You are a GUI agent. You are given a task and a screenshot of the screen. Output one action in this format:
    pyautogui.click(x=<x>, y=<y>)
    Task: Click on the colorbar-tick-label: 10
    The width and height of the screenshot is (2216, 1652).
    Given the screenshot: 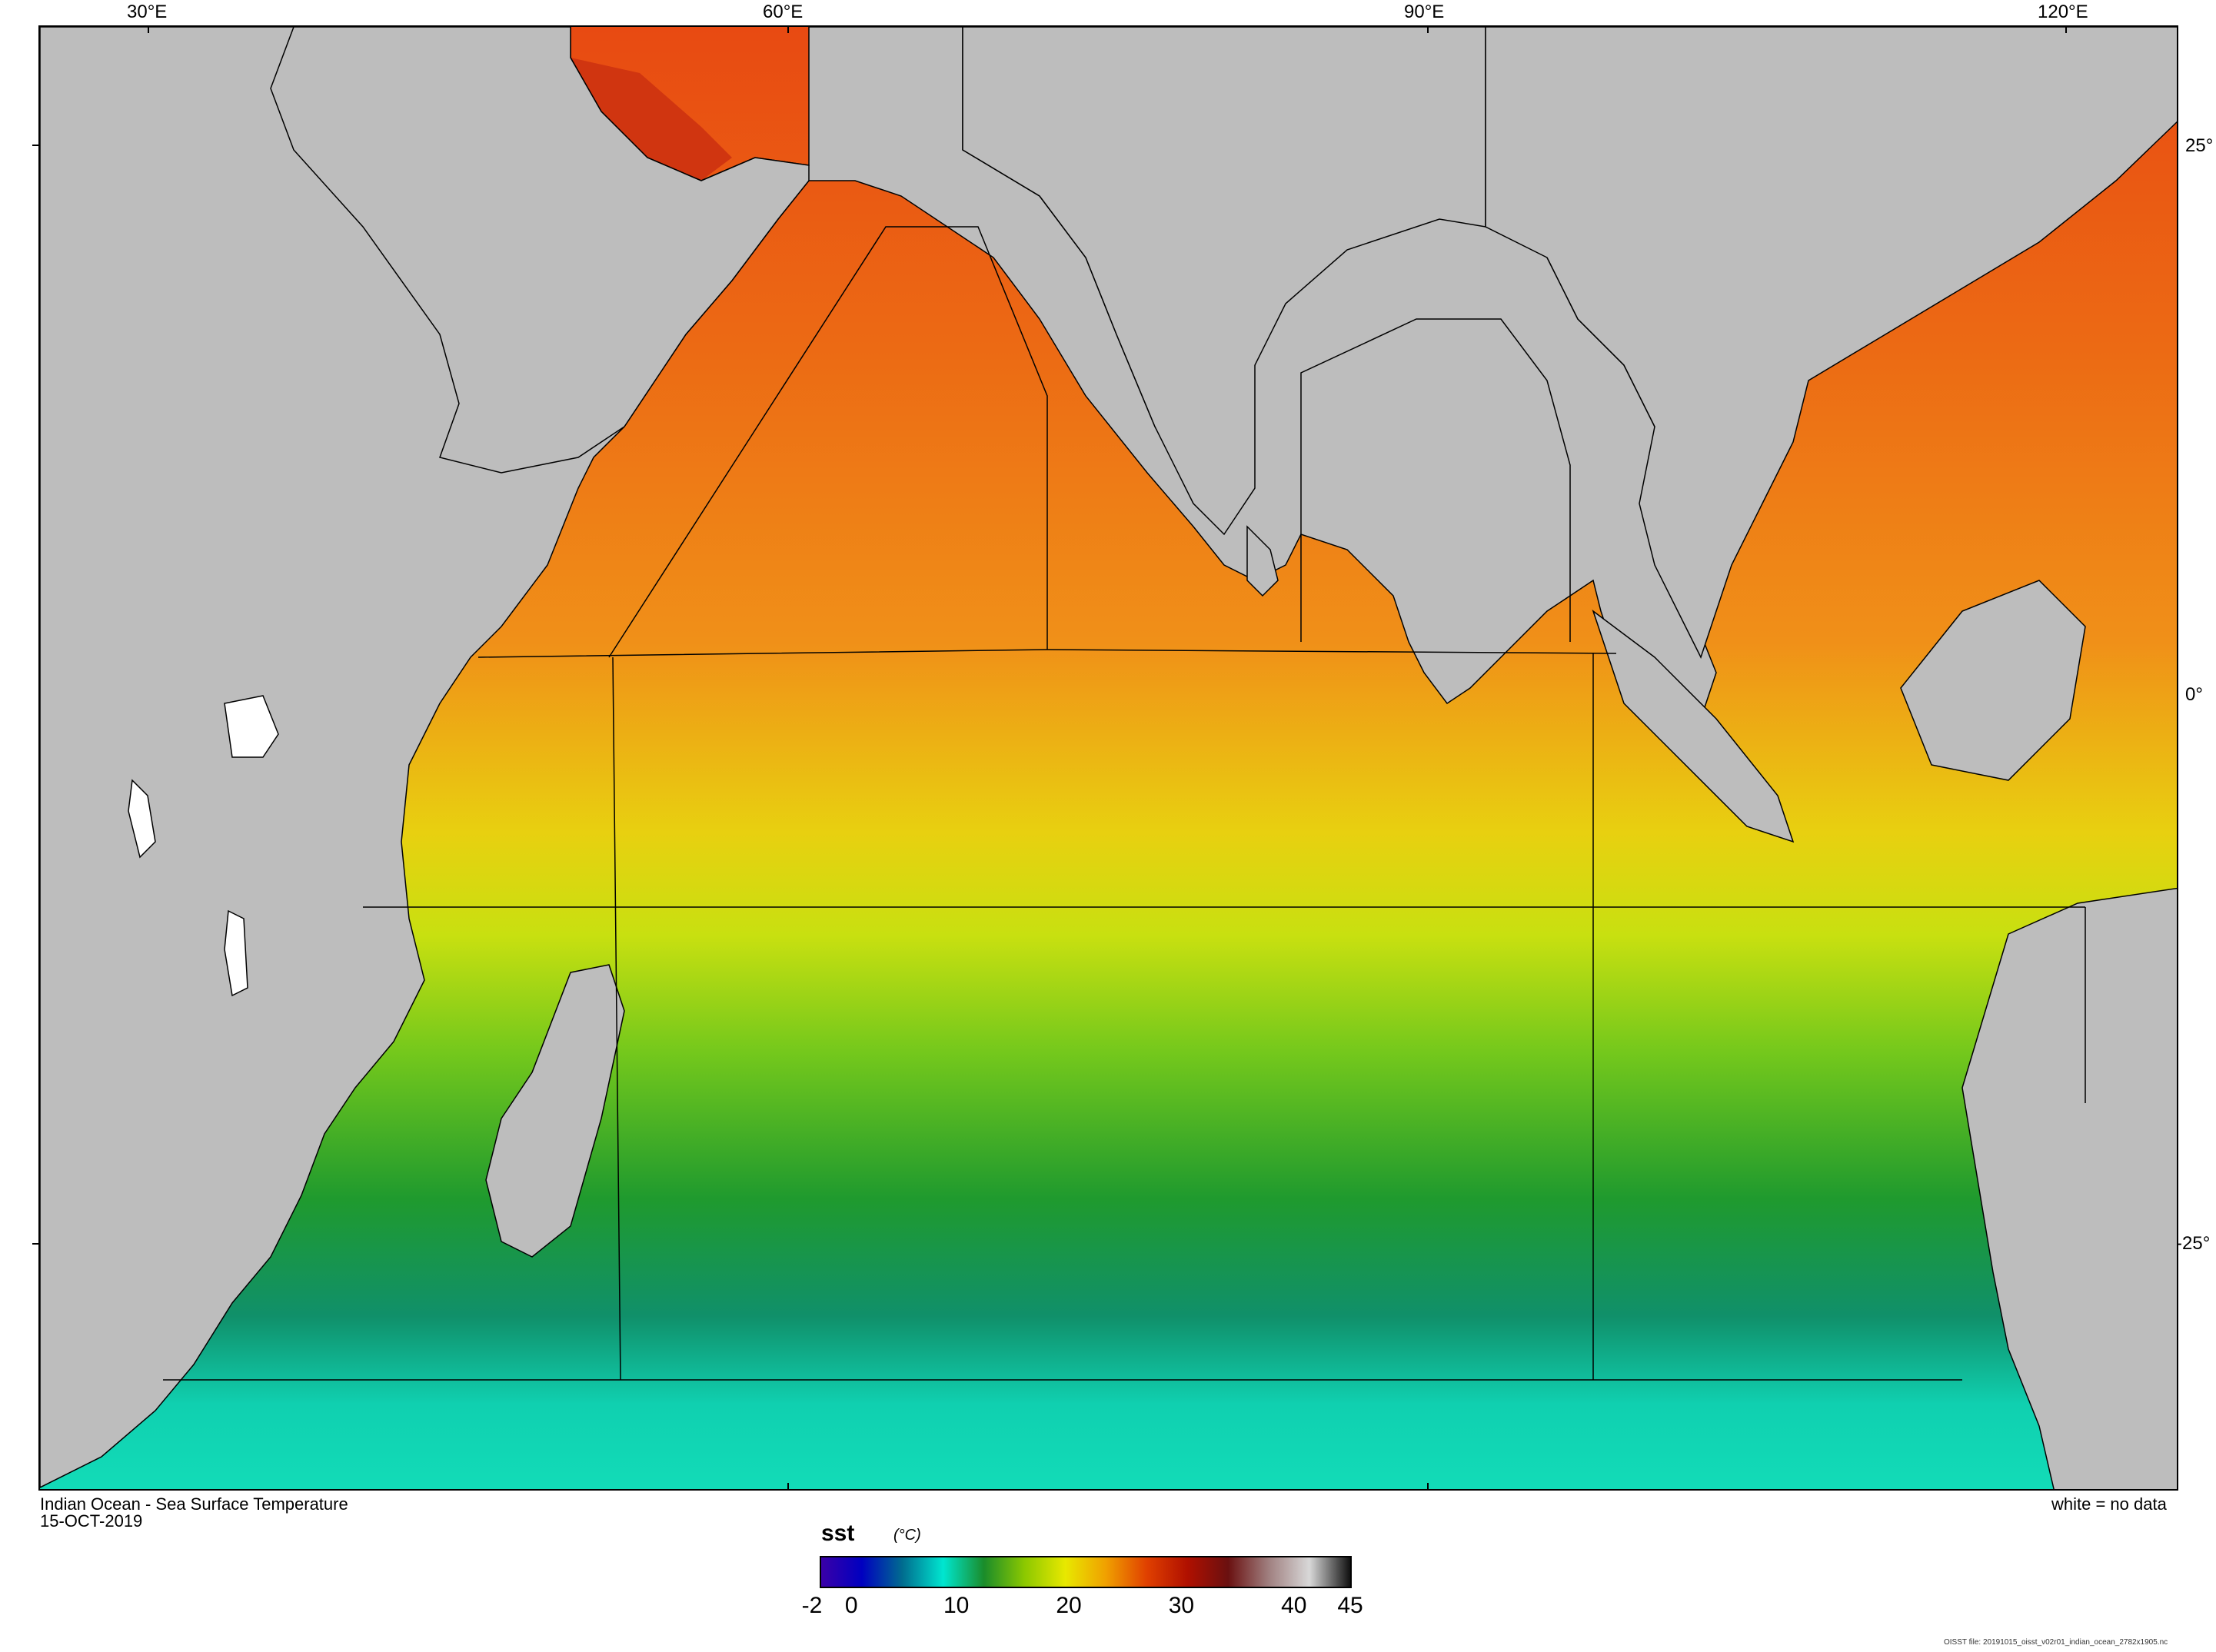 What is the action you would take?
    pyautogui.click(x=956, y=1606)
    